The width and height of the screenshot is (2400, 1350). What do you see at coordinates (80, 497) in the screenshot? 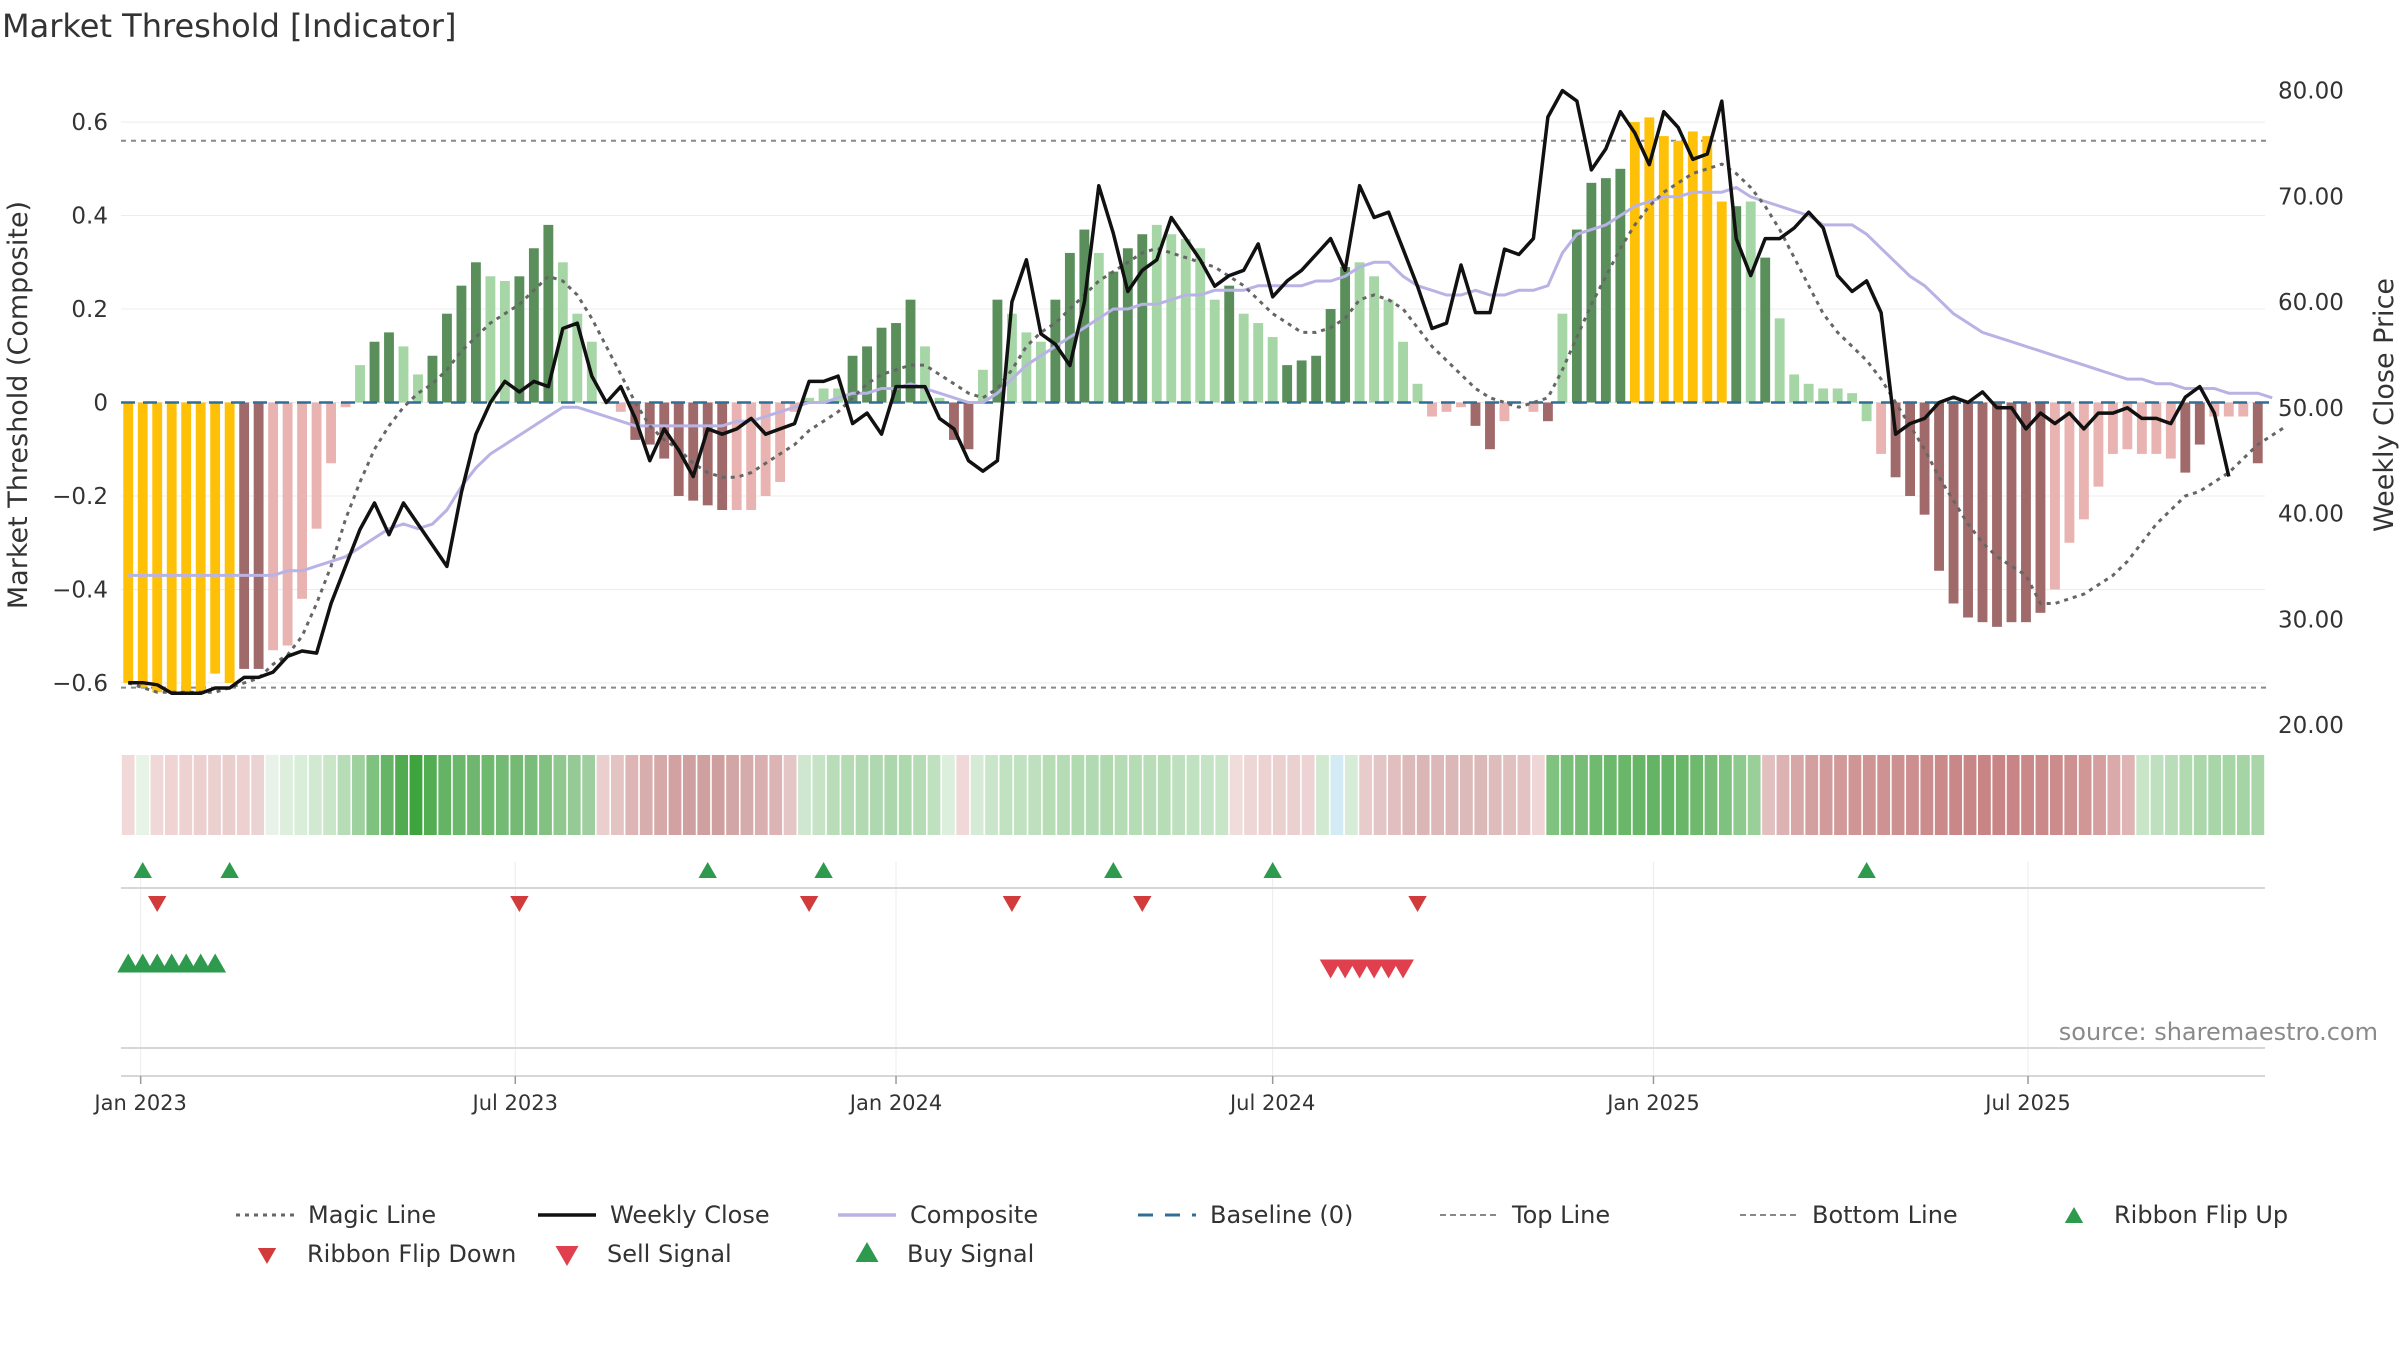
I see `left-tick-label: −0.2` at bounding box center [80, 497].